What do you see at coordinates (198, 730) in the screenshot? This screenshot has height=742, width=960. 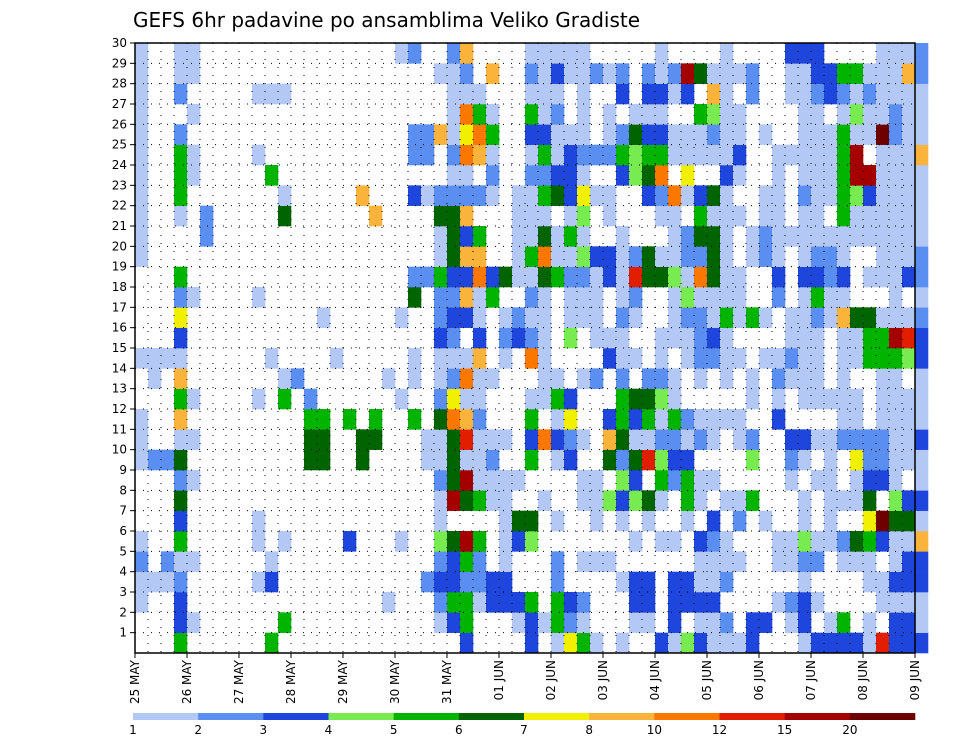 I see `colorbar-label: 2` at bounding box center [198, 730].